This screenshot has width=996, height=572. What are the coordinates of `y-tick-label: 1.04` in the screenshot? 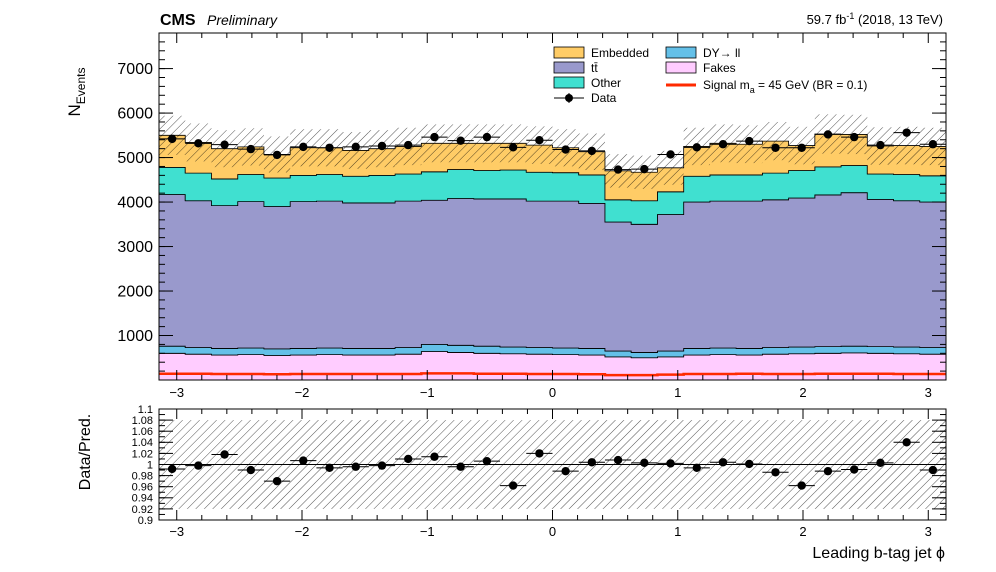 It's located at (142, 443).